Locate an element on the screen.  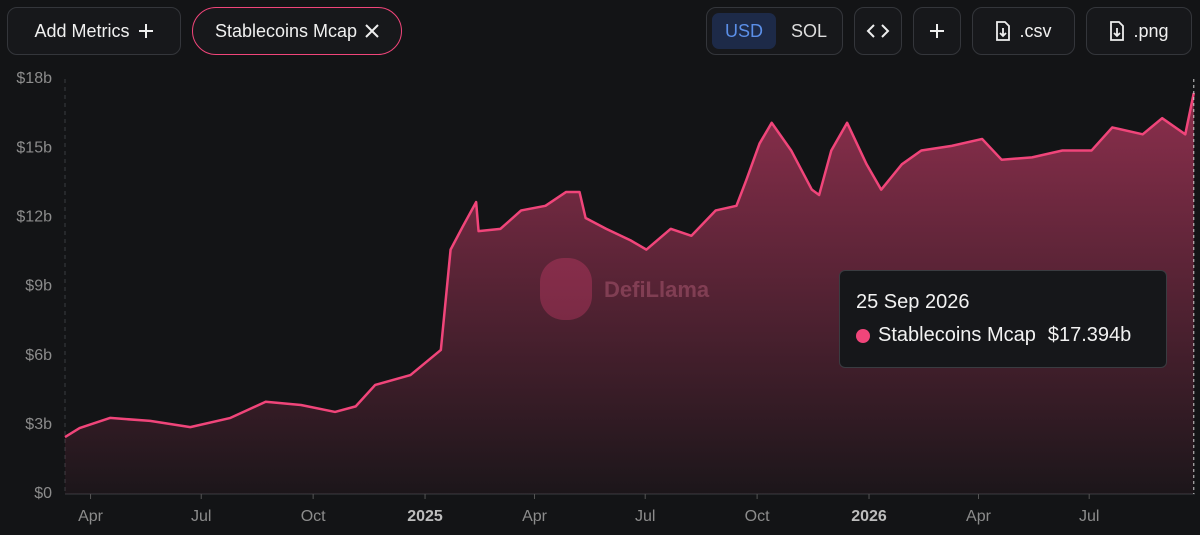
label: Add Metrics is located at coordinates (82, 30).